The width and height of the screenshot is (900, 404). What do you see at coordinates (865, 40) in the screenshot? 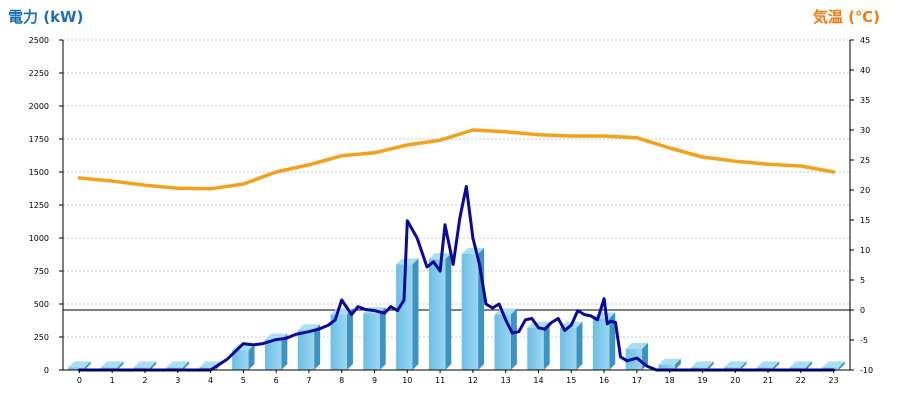
I see `right-tick-label: 45` at bounding box center [865, 40].